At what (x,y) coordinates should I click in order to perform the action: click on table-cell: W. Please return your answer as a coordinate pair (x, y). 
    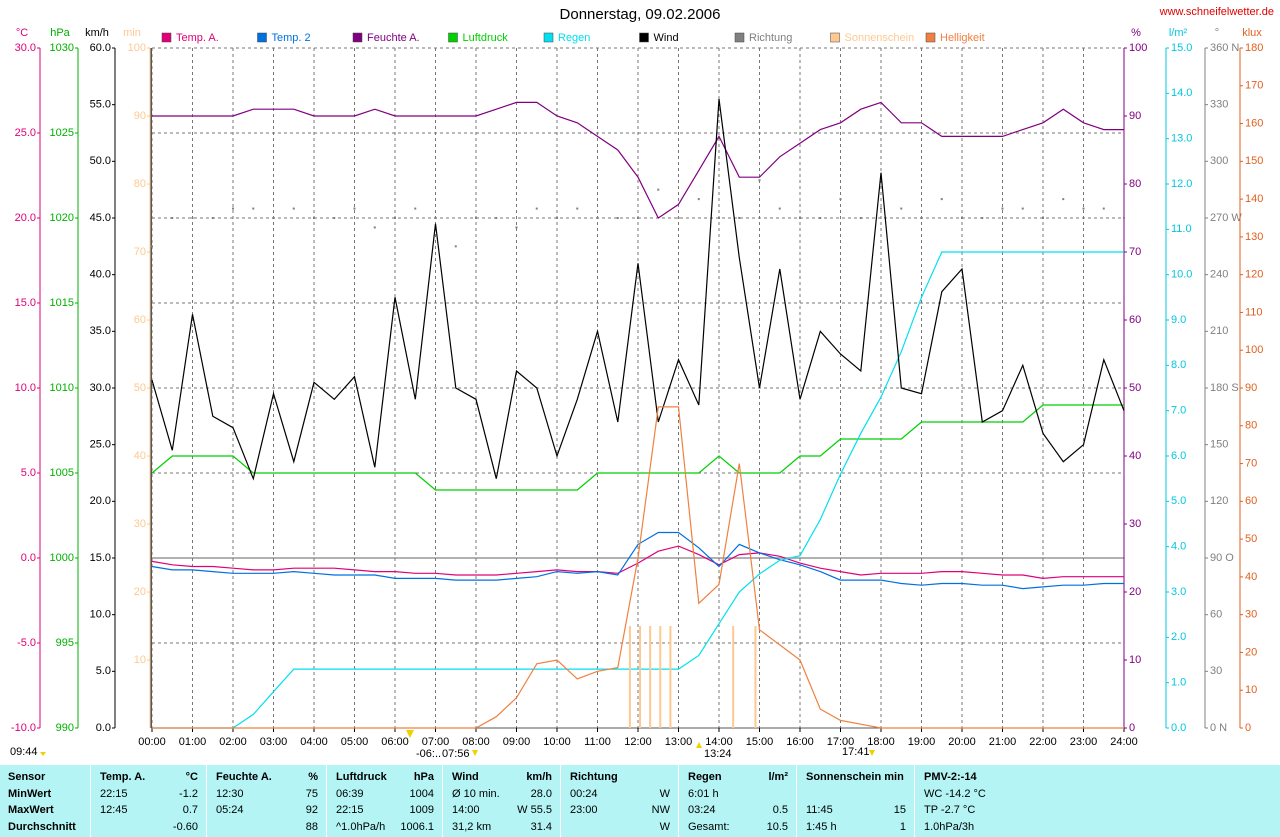
    Looking at the image, I should click on (664, 826).